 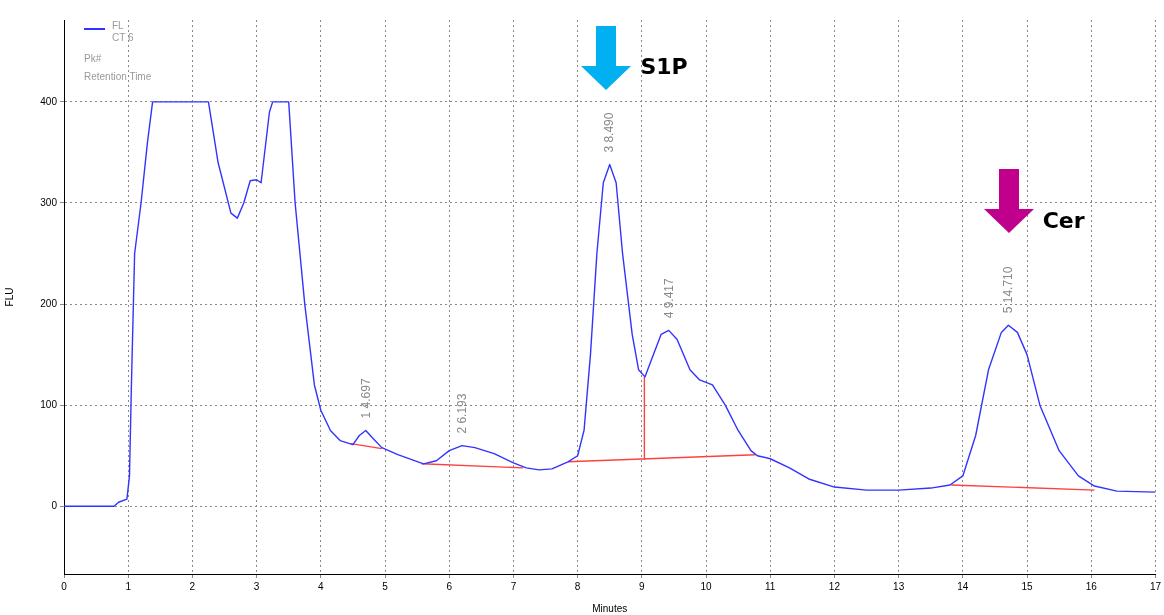 What do you see at coordinates (49, 202) in the screenshot?
I see `y-tick-label: 300` at bounding box center [49, 202].